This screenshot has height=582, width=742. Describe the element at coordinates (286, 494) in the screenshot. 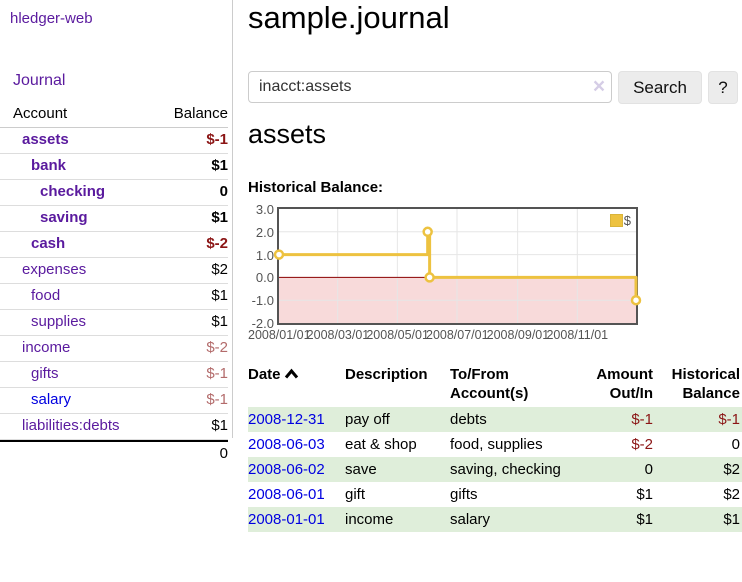

I see `transaction-date-link: 2008-06-01` at that location.